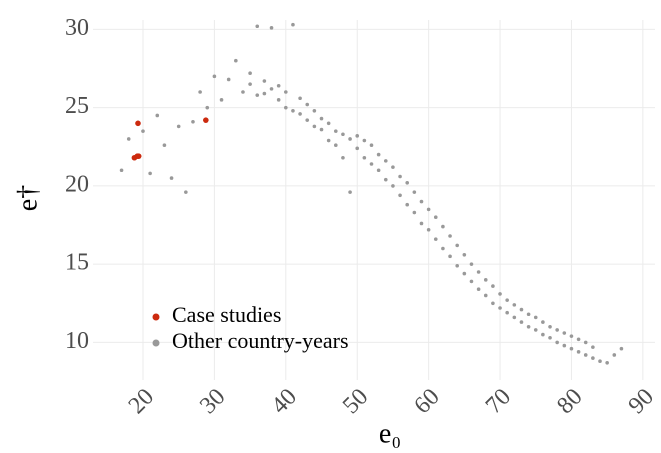 The width and height of the screenshot is (661, 453). I want to click on x-tick-label: 60, so click(426, 401).